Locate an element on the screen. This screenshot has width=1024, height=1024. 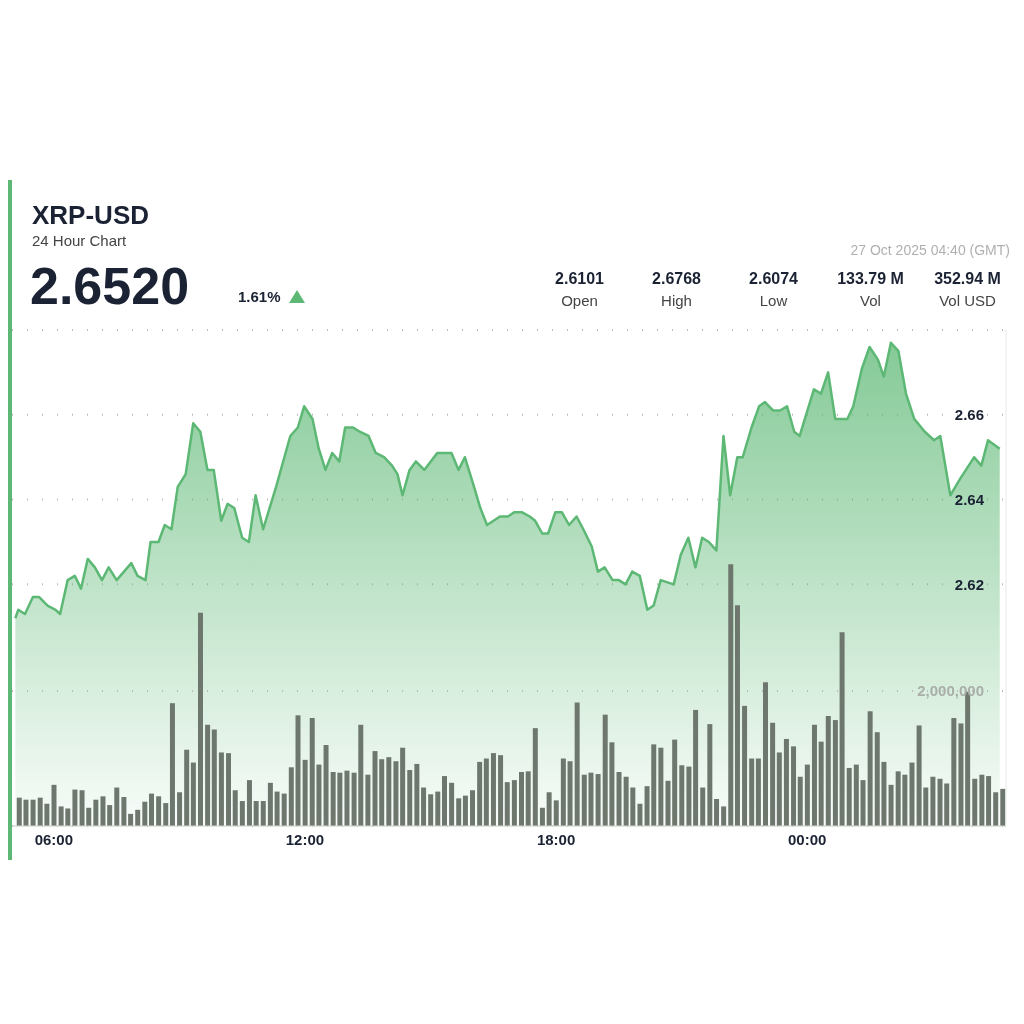
x-tick-label: 12:00 is located at coordinates (305, 839).